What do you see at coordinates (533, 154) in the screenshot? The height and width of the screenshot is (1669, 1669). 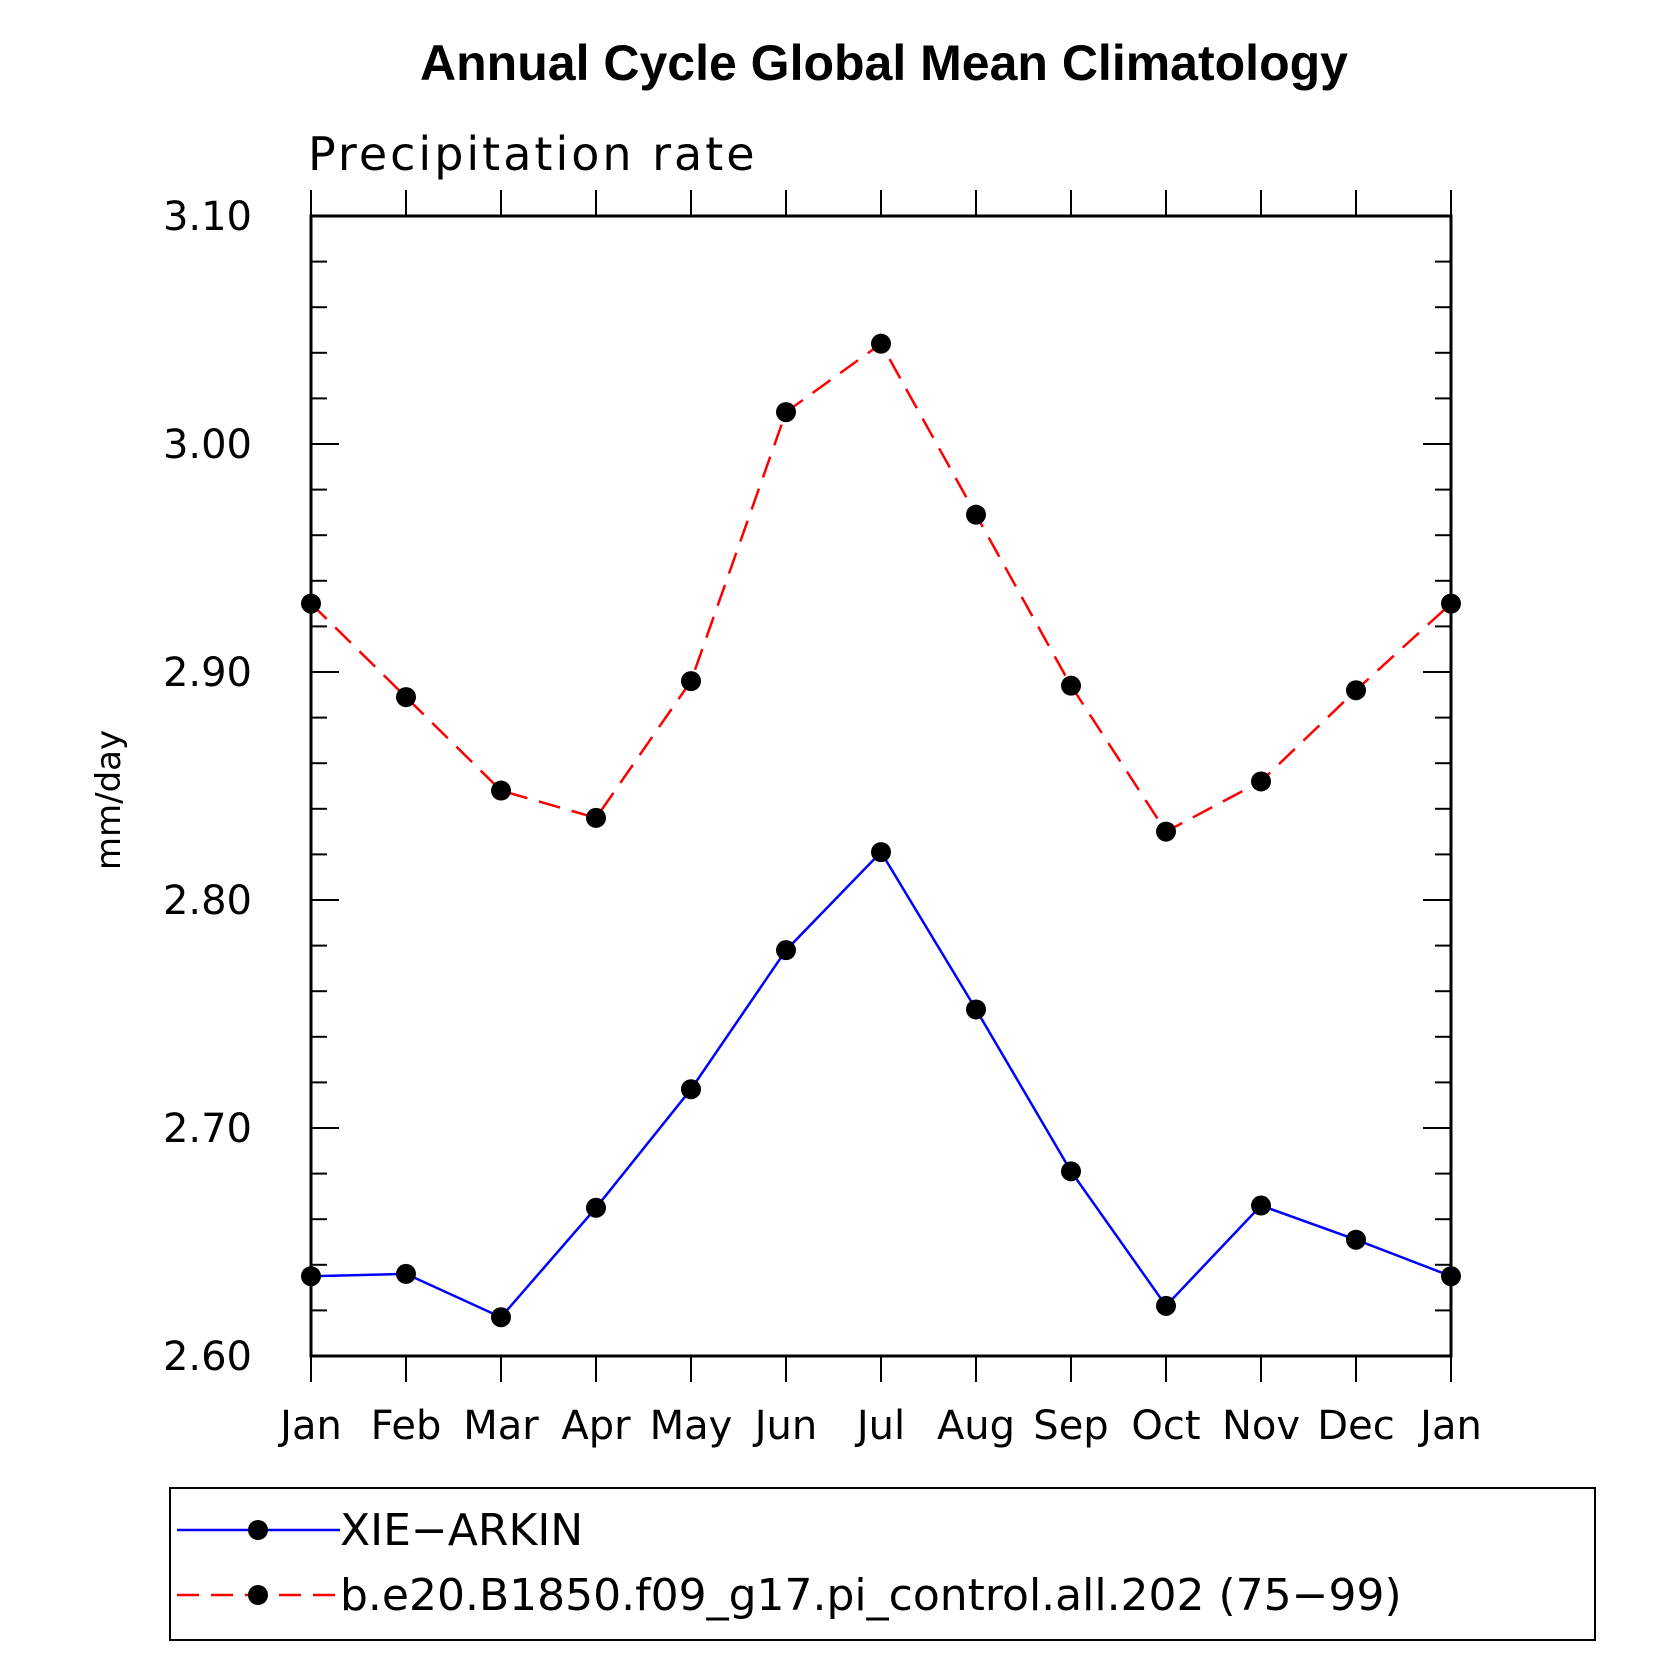 I see `chart-subtitle: Precipitation rate` at bounding box center [533, 154].